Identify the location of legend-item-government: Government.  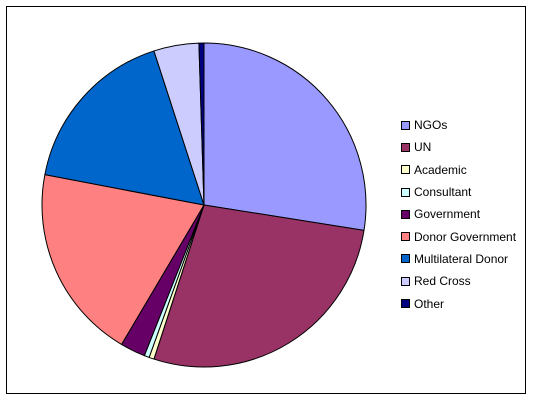
(458, 214).